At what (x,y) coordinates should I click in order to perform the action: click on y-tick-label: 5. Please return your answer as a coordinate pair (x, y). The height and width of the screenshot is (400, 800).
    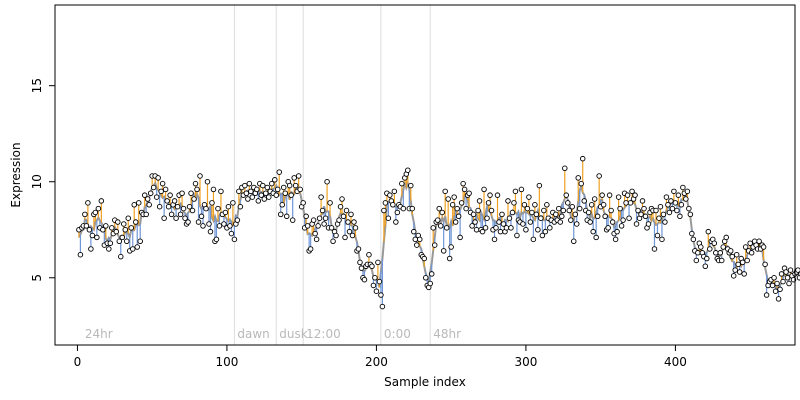
    Looking at the image, I should click on (37, 278).